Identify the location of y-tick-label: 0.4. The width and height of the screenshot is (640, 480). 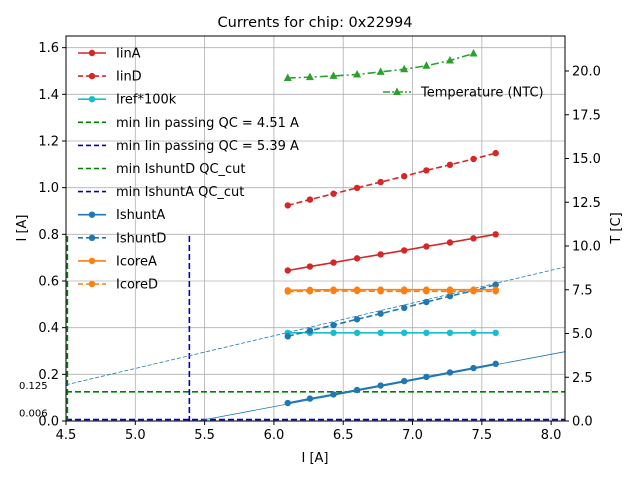
(48, 328).